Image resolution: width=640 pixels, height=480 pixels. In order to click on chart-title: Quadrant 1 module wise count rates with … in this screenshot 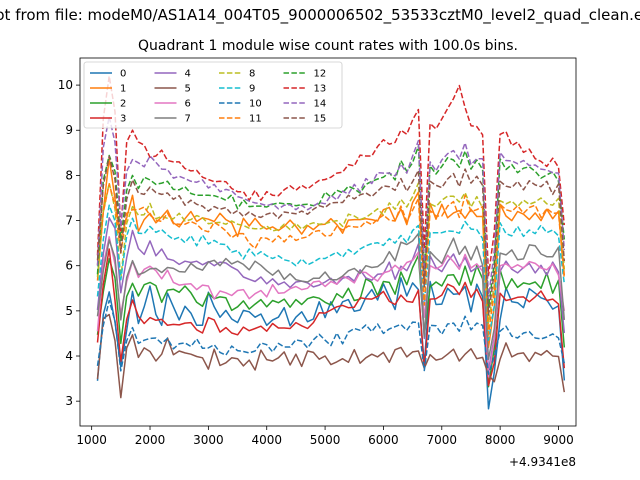, I will do `click(328, 46)`.